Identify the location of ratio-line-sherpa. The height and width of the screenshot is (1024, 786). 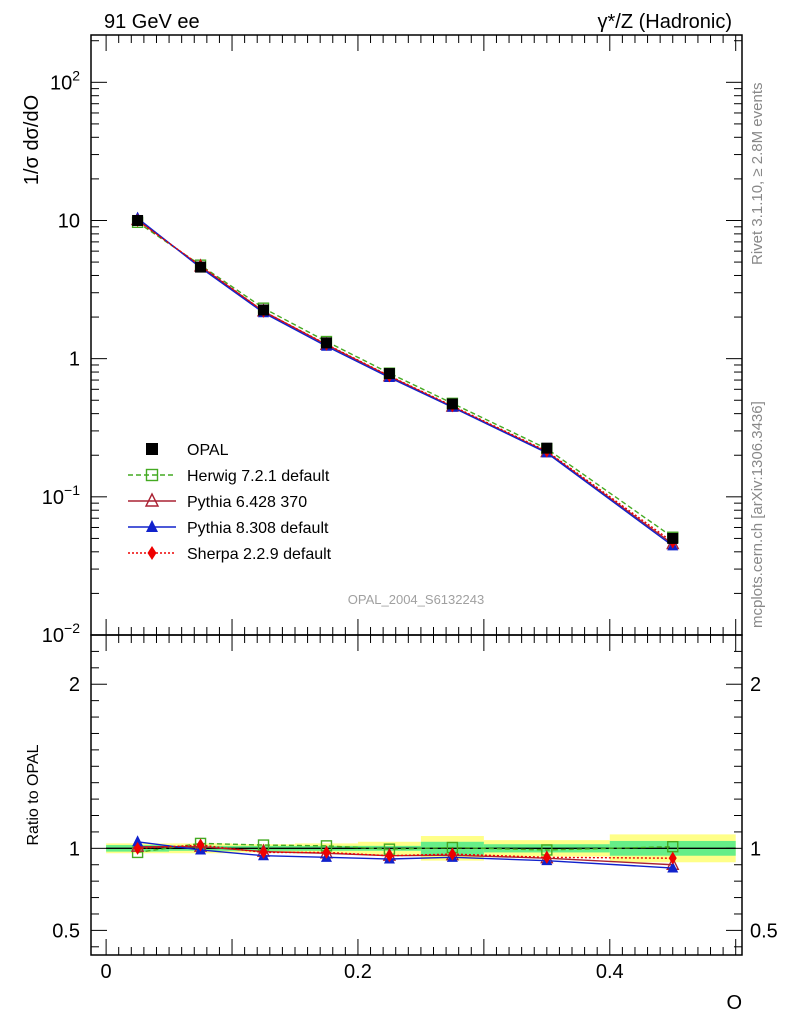
(405, 851).